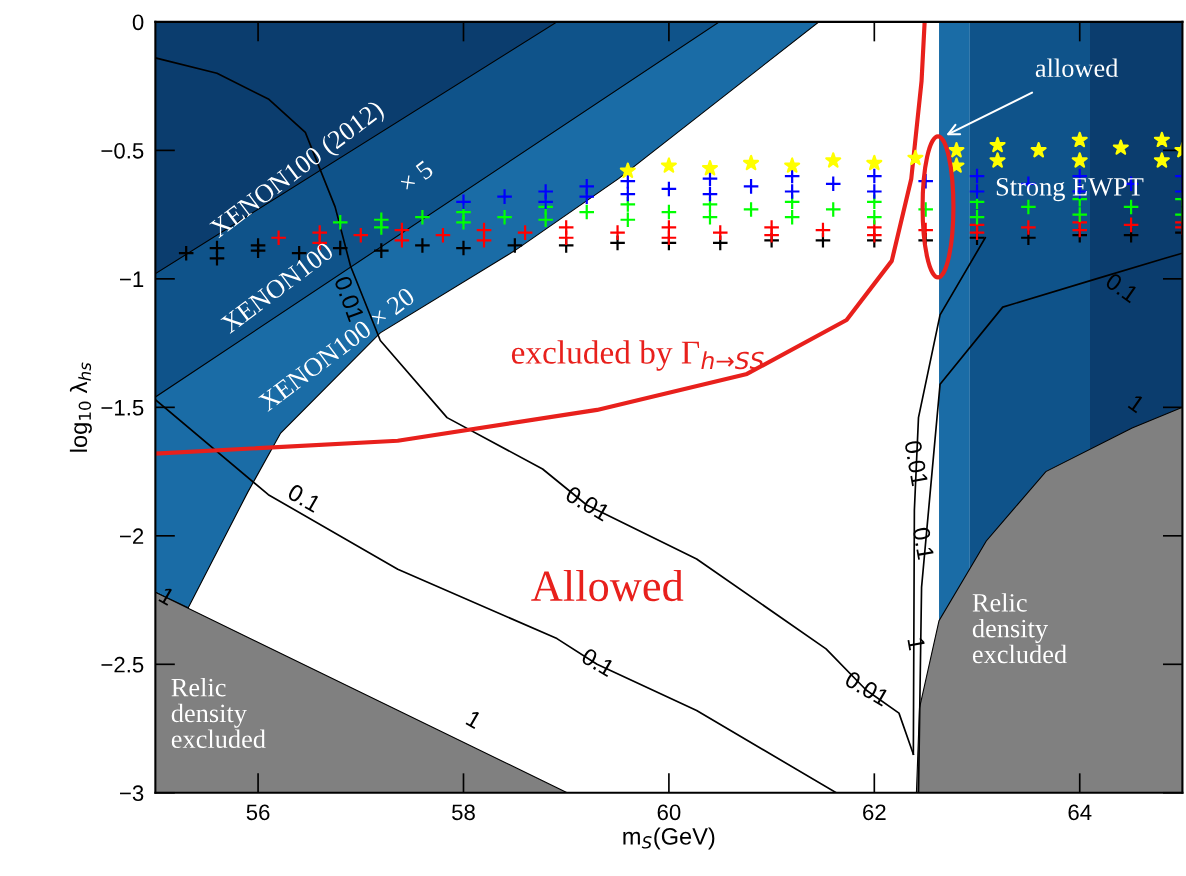 Image resolution: width=1186 pixels, height=876 pixels. Describe the element at coordinates (258, 812) in the screenshot. I see `x-tick-label: 56` at that location.